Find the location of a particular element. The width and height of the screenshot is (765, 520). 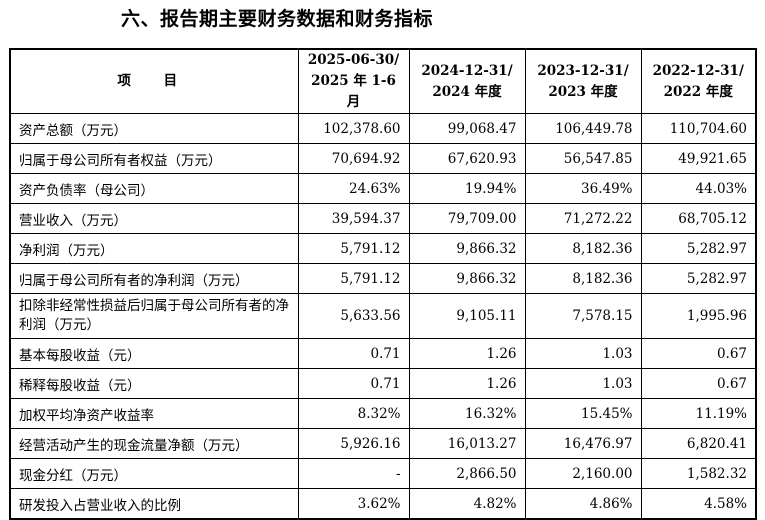

row-value: - is located at coordinates (353, 473).